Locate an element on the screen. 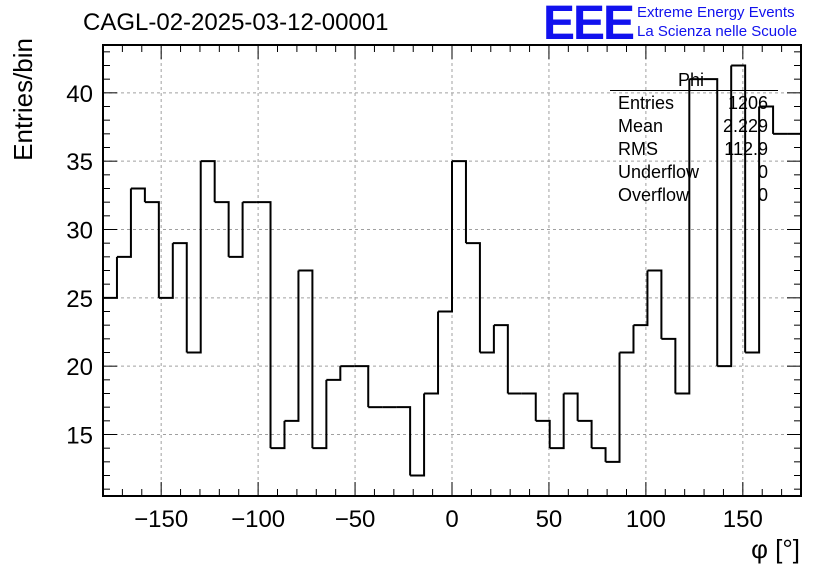 The width and height of the screenshot is (836, 572). stats-value: 1206 is located at coordinates (747, 103).